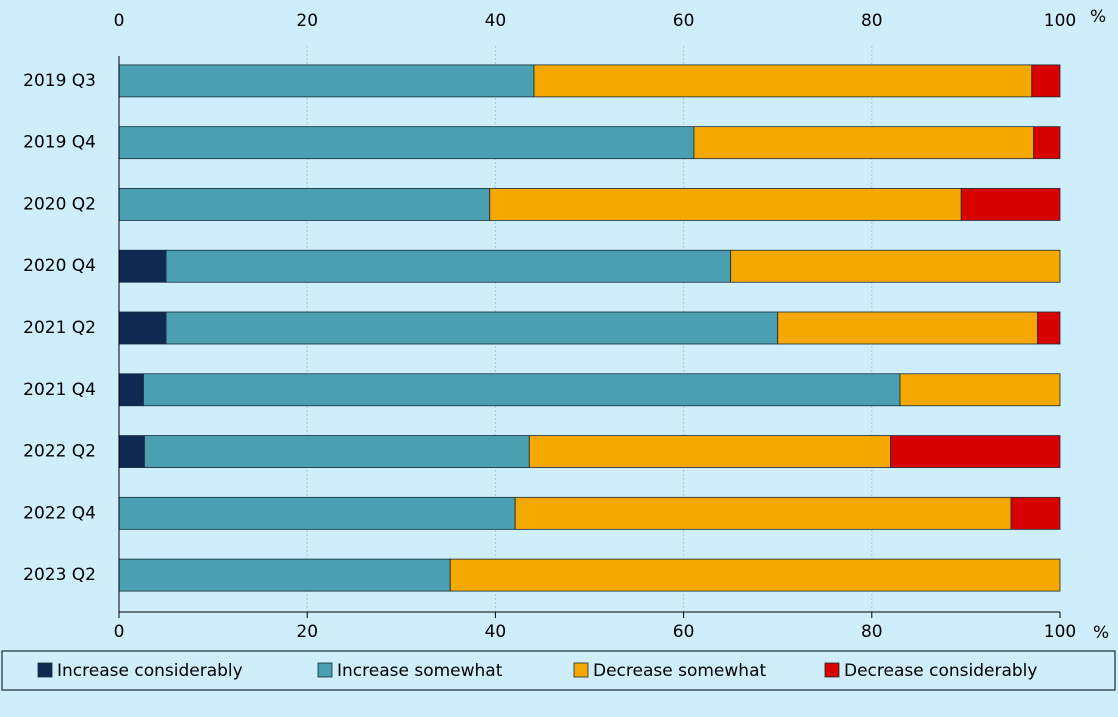 This screenshot has width=1118, height=717. Describe the element at coordinates (684, 632) in the screenshot. I see `x-tick-label-bottom: 60` at that location.